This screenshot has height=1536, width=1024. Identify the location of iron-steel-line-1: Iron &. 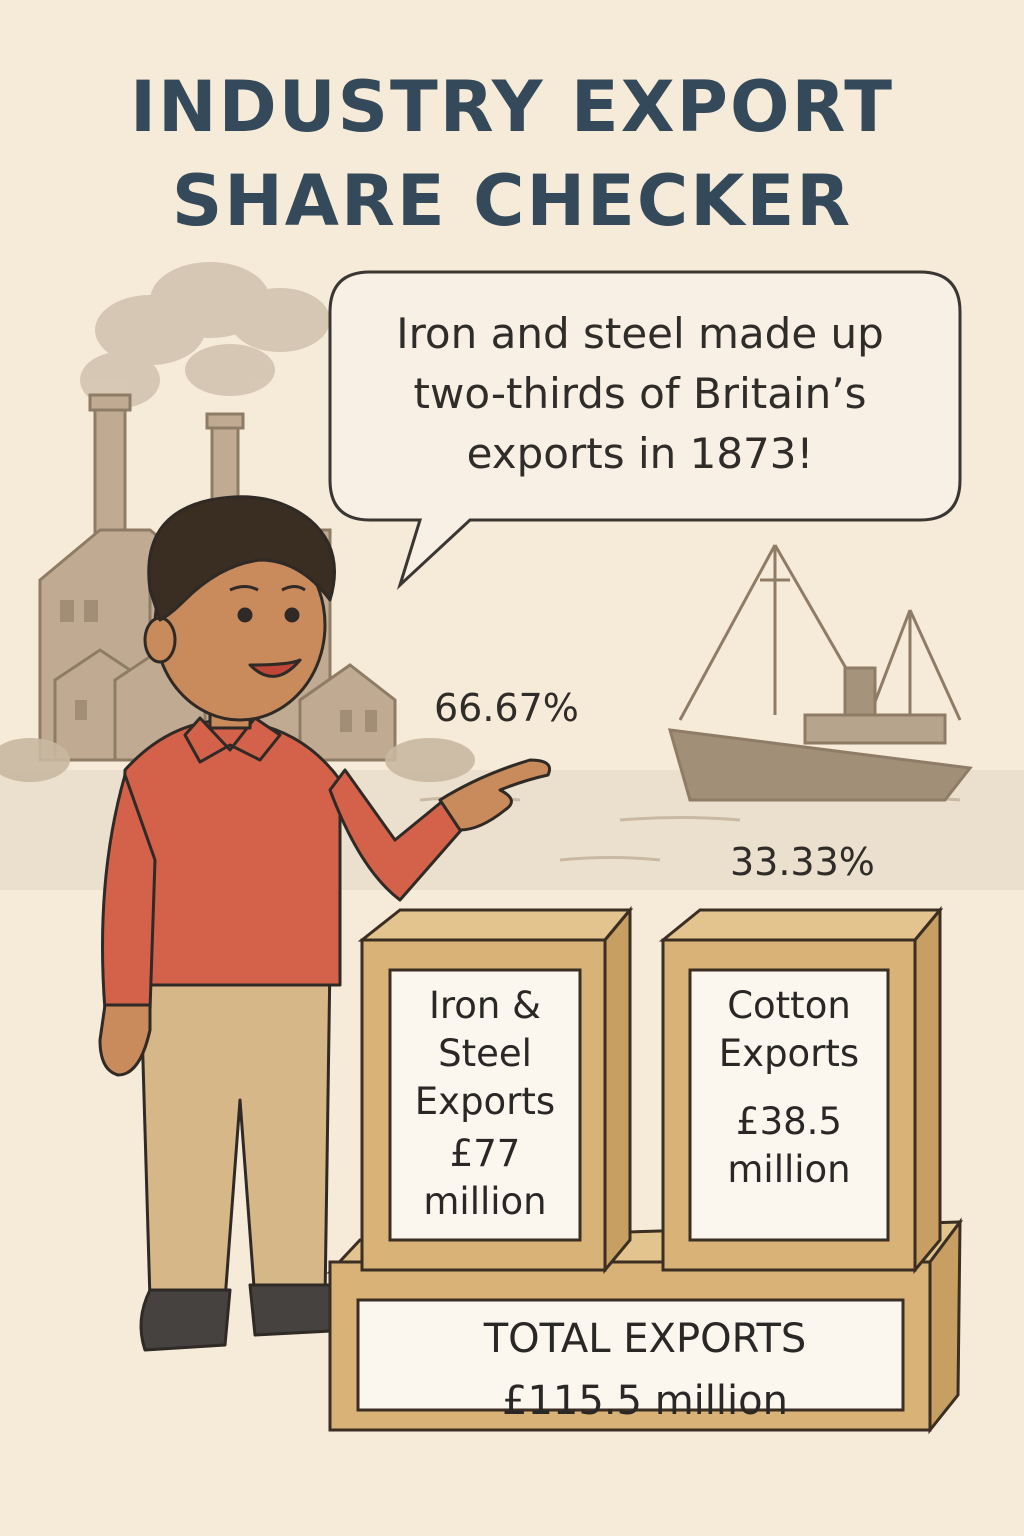
(484, 1005).